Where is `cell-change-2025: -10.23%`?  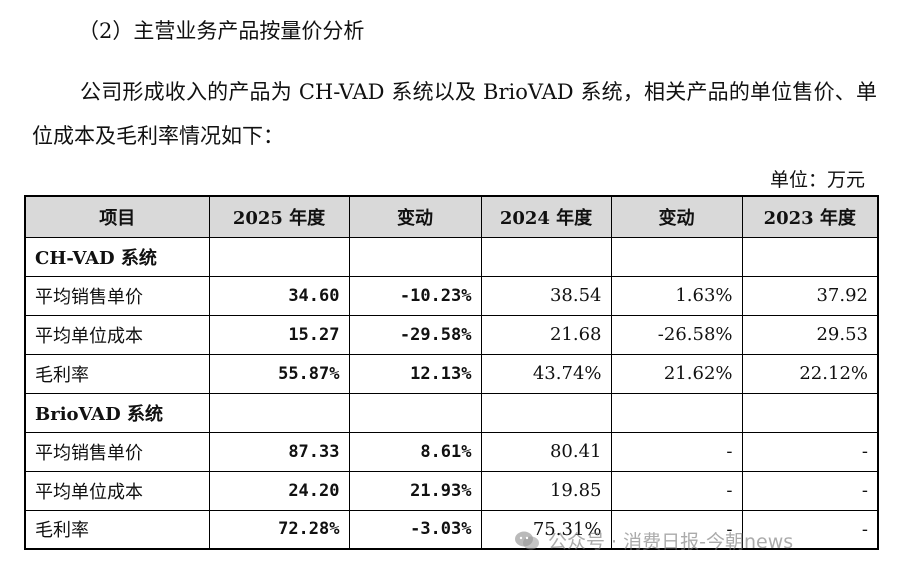
cell-change-2025: -10.23% is located at coordinates (415, 295).